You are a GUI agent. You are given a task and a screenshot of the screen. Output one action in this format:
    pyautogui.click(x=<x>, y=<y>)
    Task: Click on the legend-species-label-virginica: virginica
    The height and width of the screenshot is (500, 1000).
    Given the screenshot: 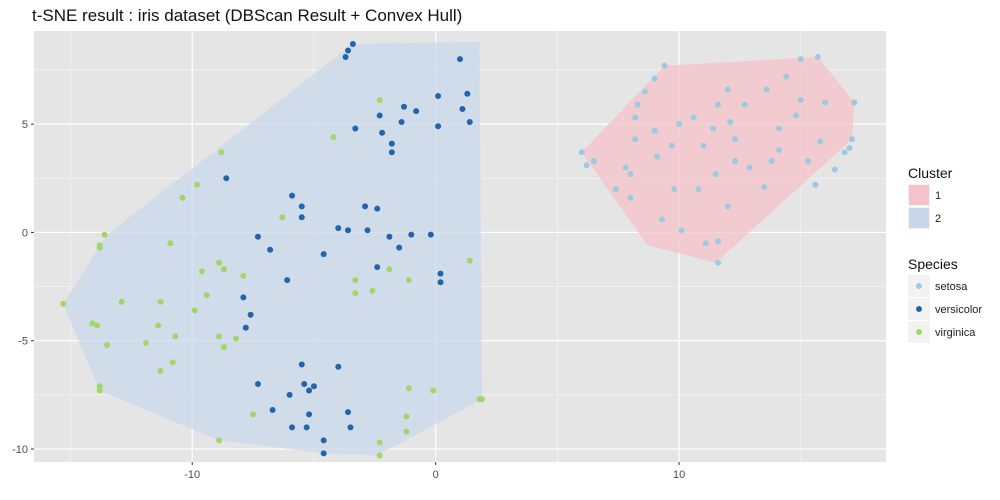 What is the action you would take?
    pyautogui.click(x=955, y=333)
    